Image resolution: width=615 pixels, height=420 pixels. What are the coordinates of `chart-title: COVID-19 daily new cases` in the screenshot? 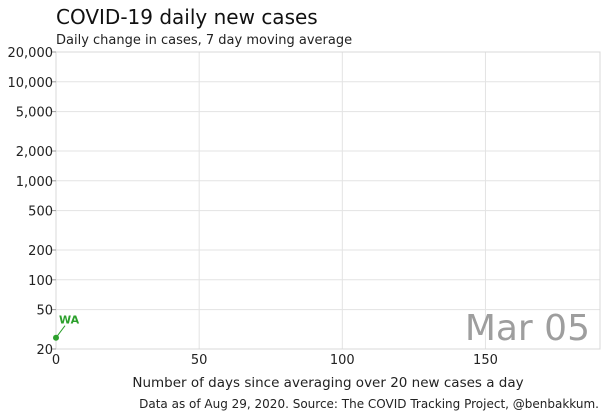 It's located at (187, 17).